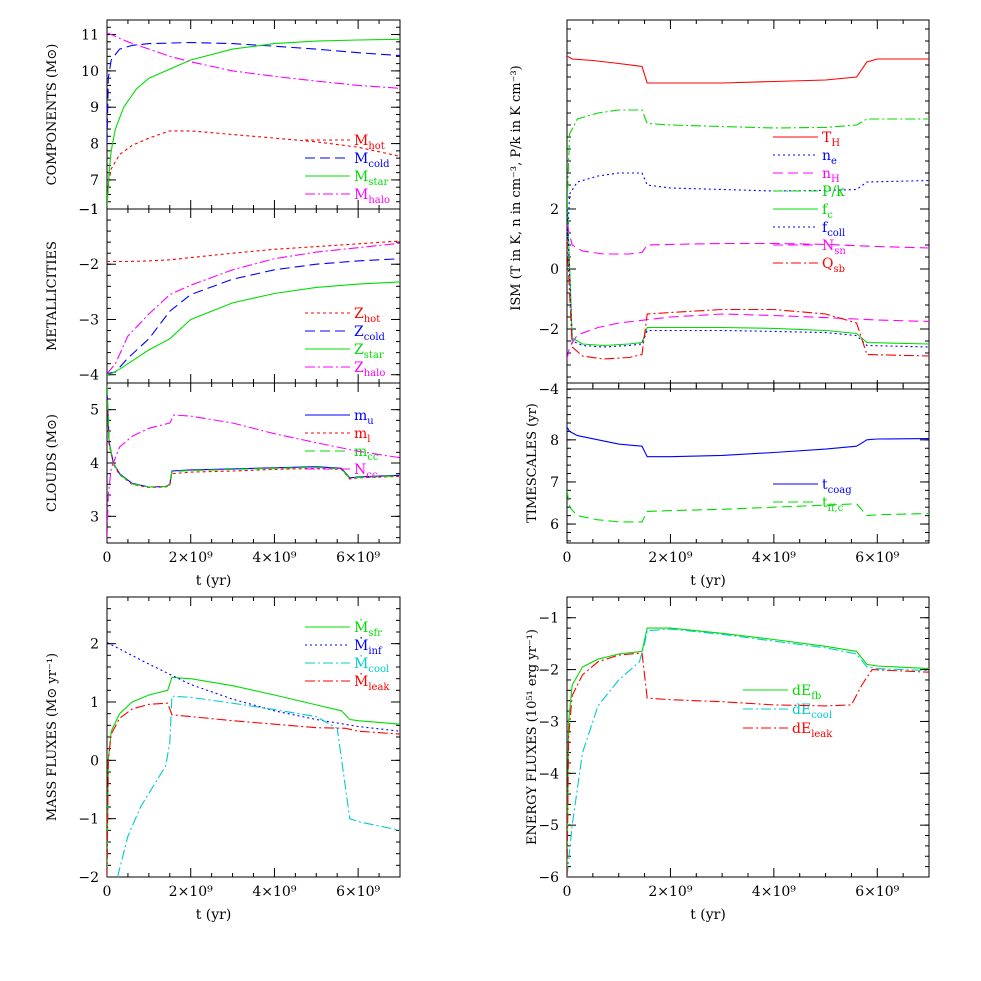 The height and width of the screenshot is (981, 981). What do you see at coordinates (806, 692) in the screenshot?
I see `energy_fluxes-legend-entry: dEfb` at bounding box center [806, 692].